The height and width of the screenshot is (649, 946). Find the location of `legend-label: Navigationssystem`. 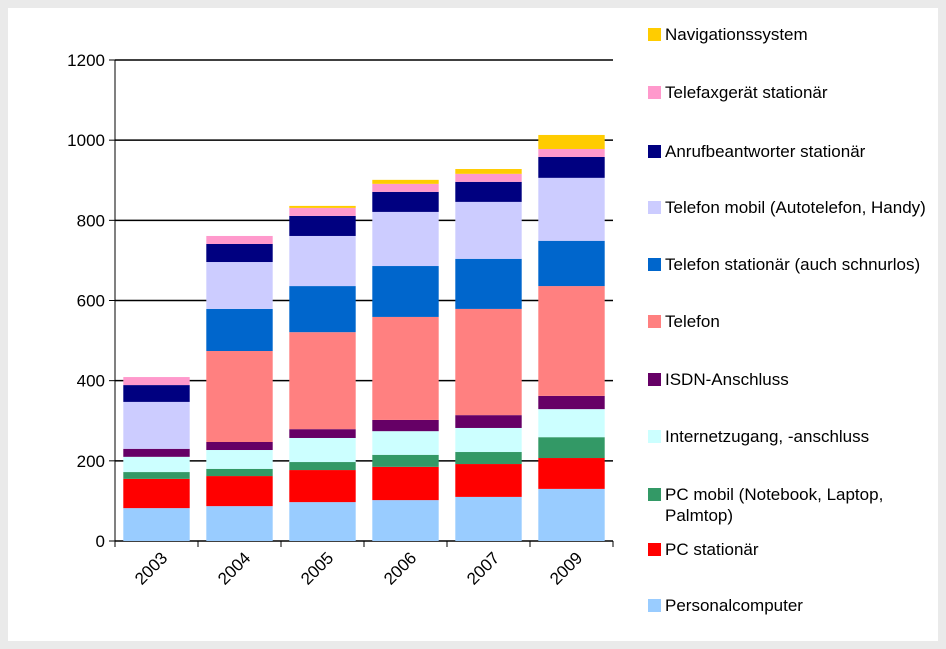

legend-label: Navigationssystem is located at coordinates (736, 34).